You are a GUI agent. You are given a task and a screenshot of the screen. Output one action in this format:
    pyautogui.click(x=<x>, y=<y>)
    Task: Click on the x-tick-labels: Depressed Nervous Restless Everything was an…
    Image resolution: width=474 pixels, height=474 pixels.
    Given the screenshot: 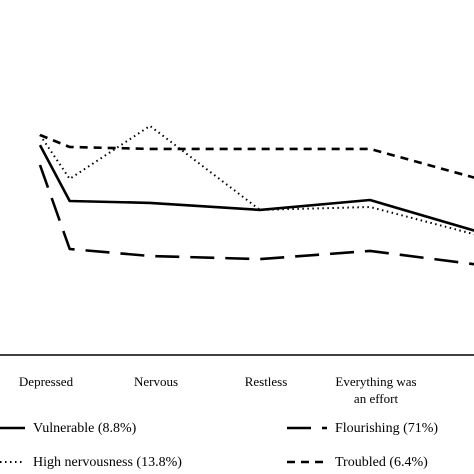 What is the action you would take?
    pyautogui.click(x=218, y=390)
    